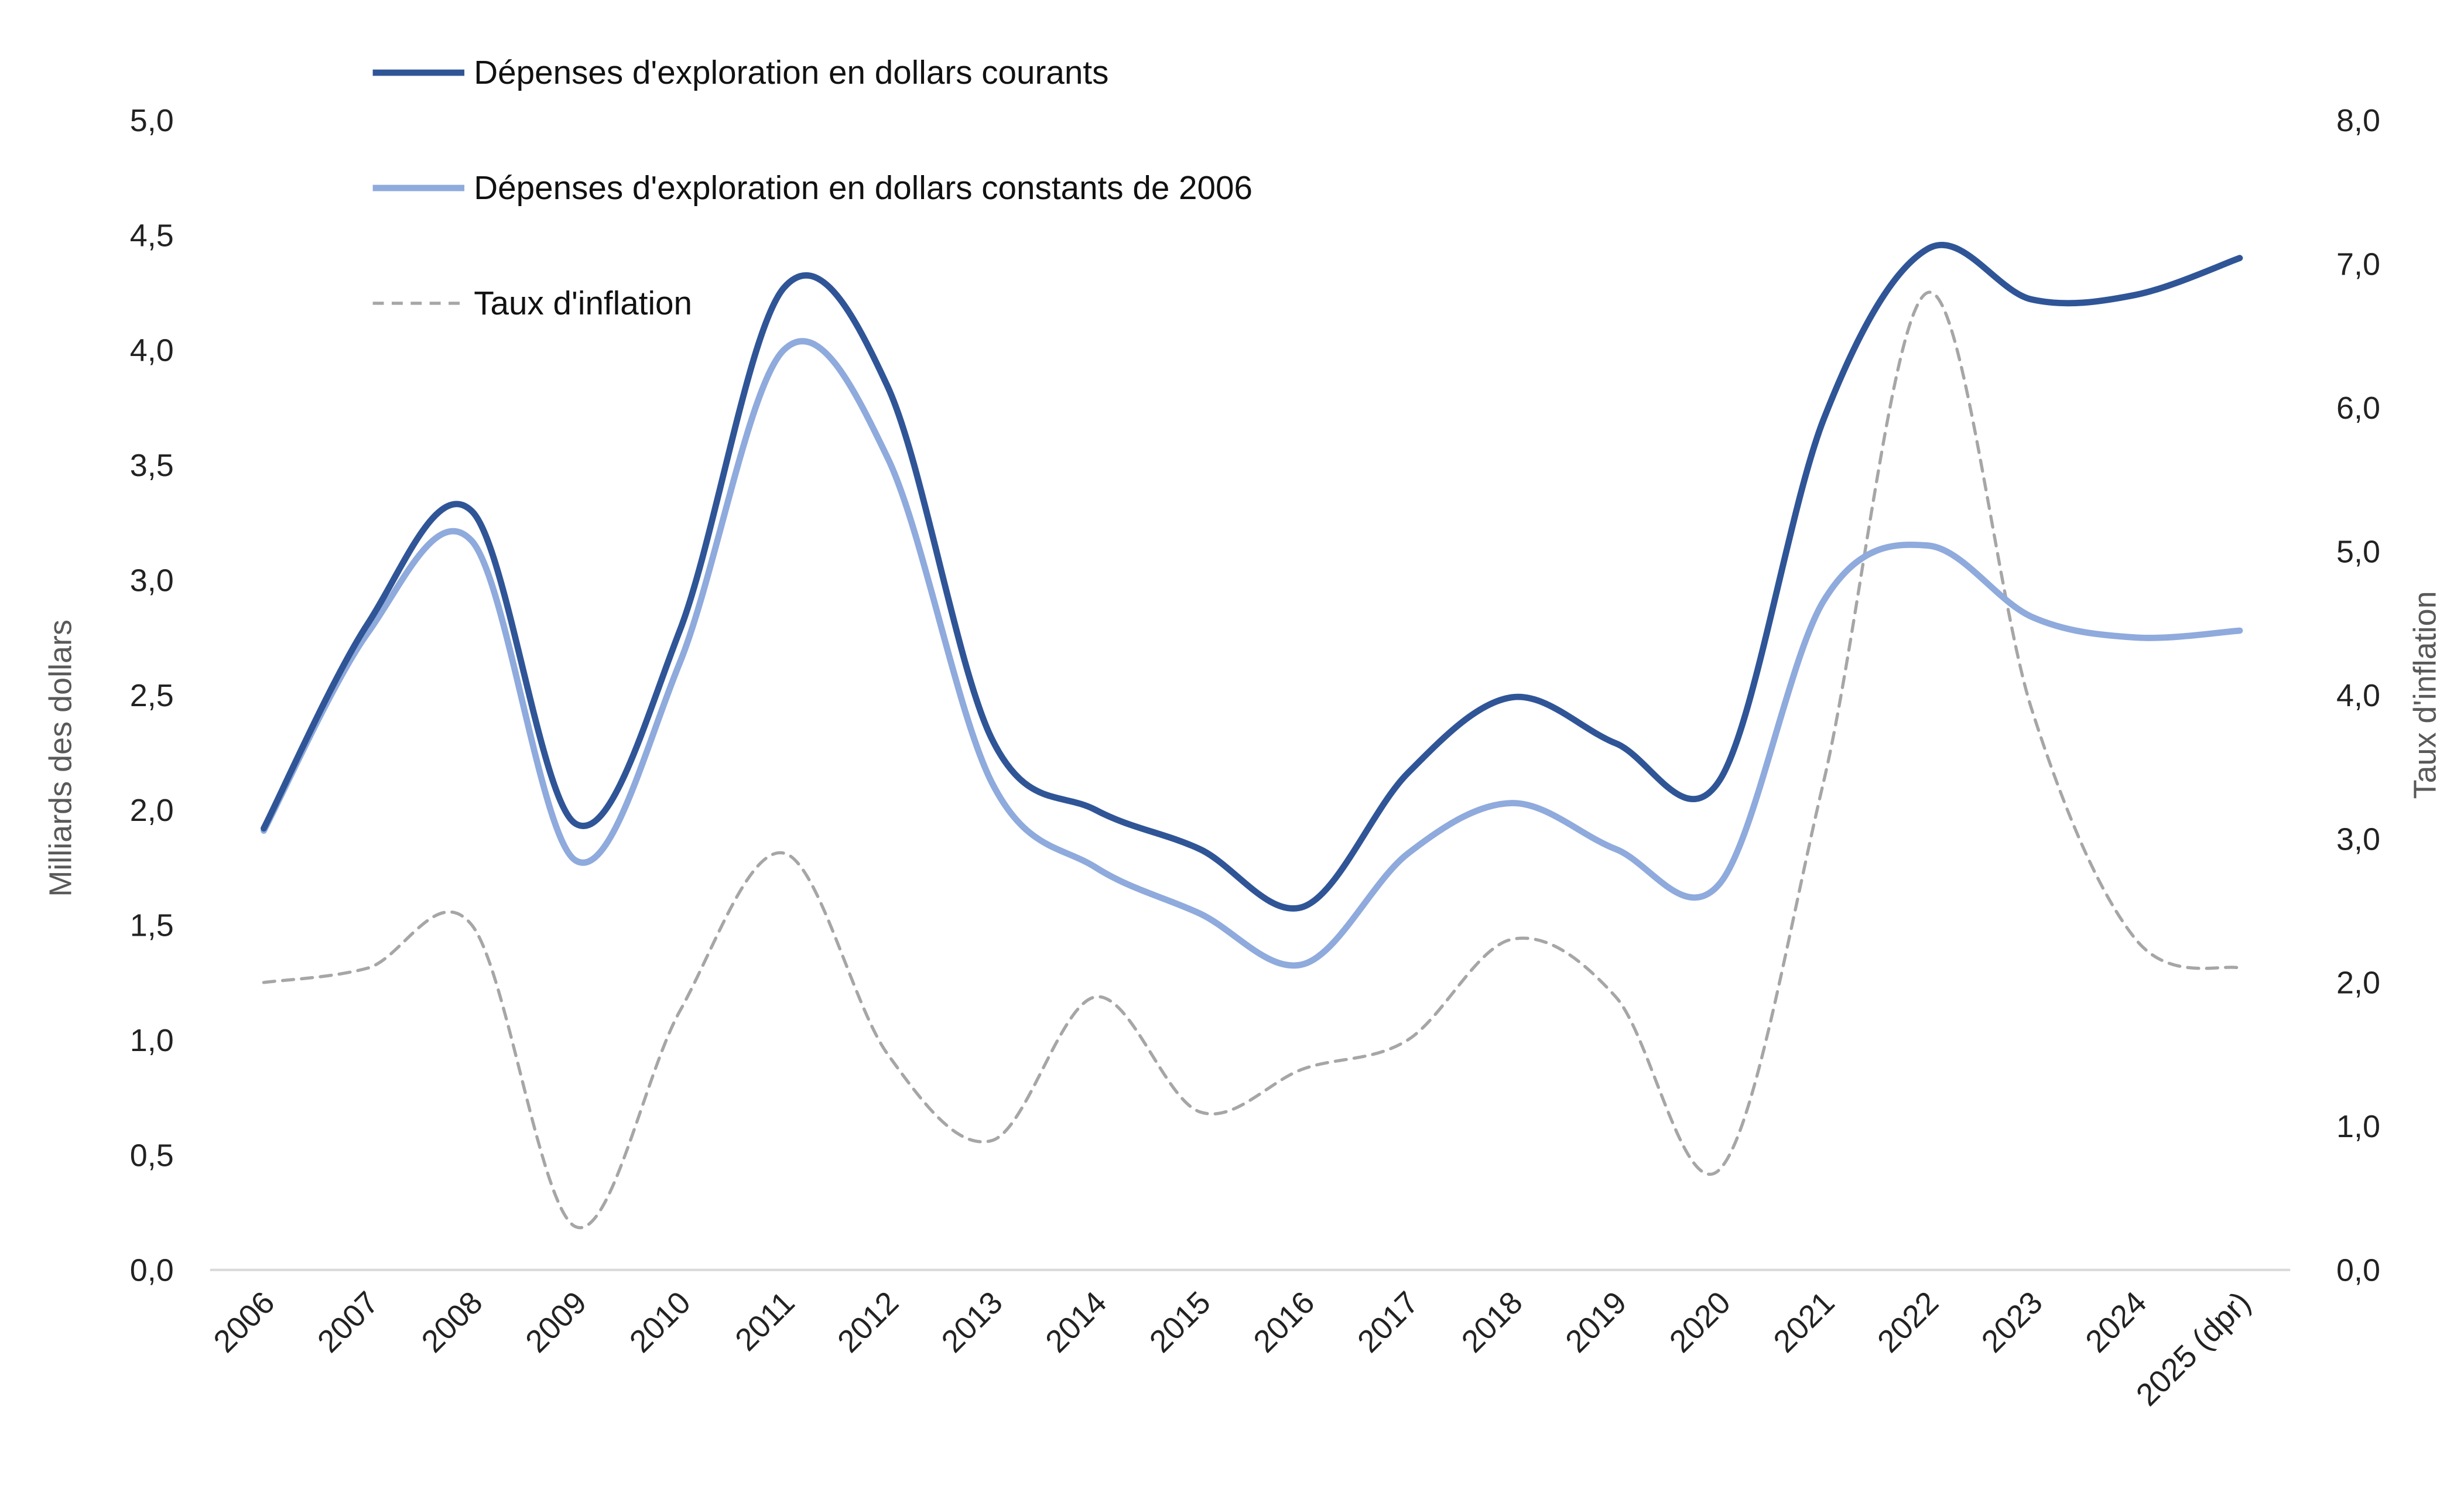  I want to click on right-tick-label: 7,0, so click(2358, 264).